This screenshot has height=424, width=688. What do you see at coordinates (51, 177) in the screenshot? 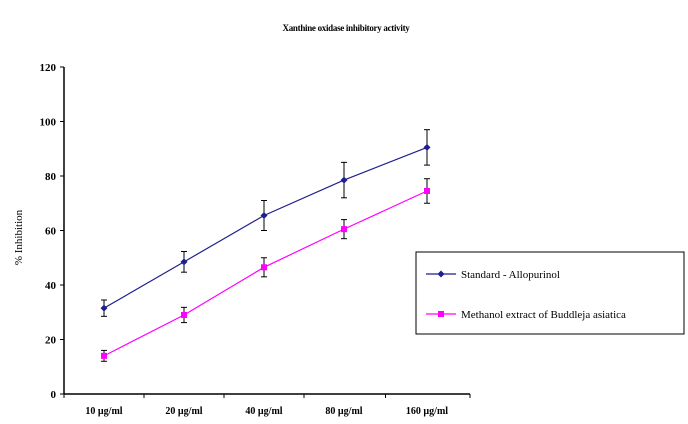
I see `y-tick-label: 80` at bounding box center [51, 177].